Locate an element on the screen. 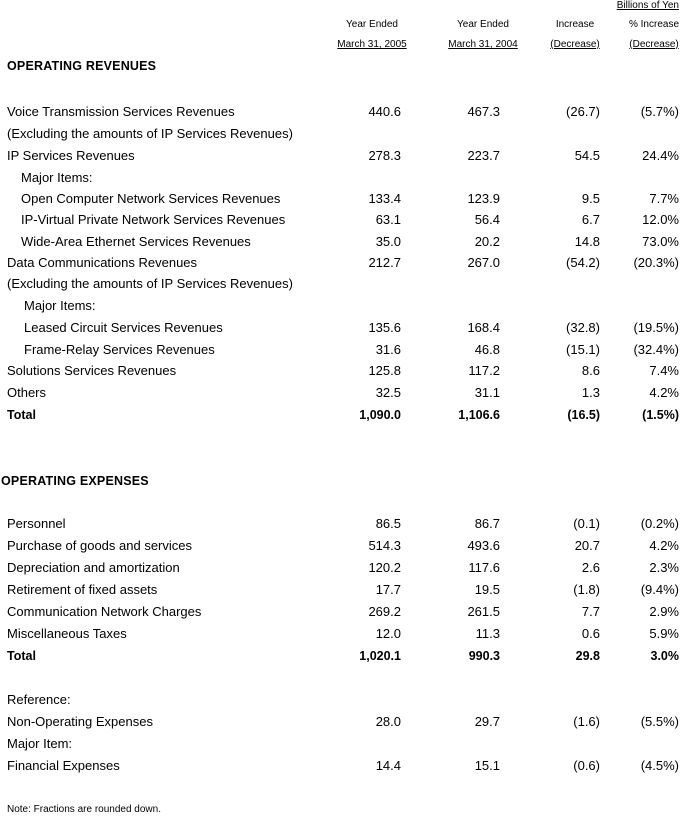 This screenshot has height=816, width=682. value-change: (32.8) is located at coordinates (583, 327).